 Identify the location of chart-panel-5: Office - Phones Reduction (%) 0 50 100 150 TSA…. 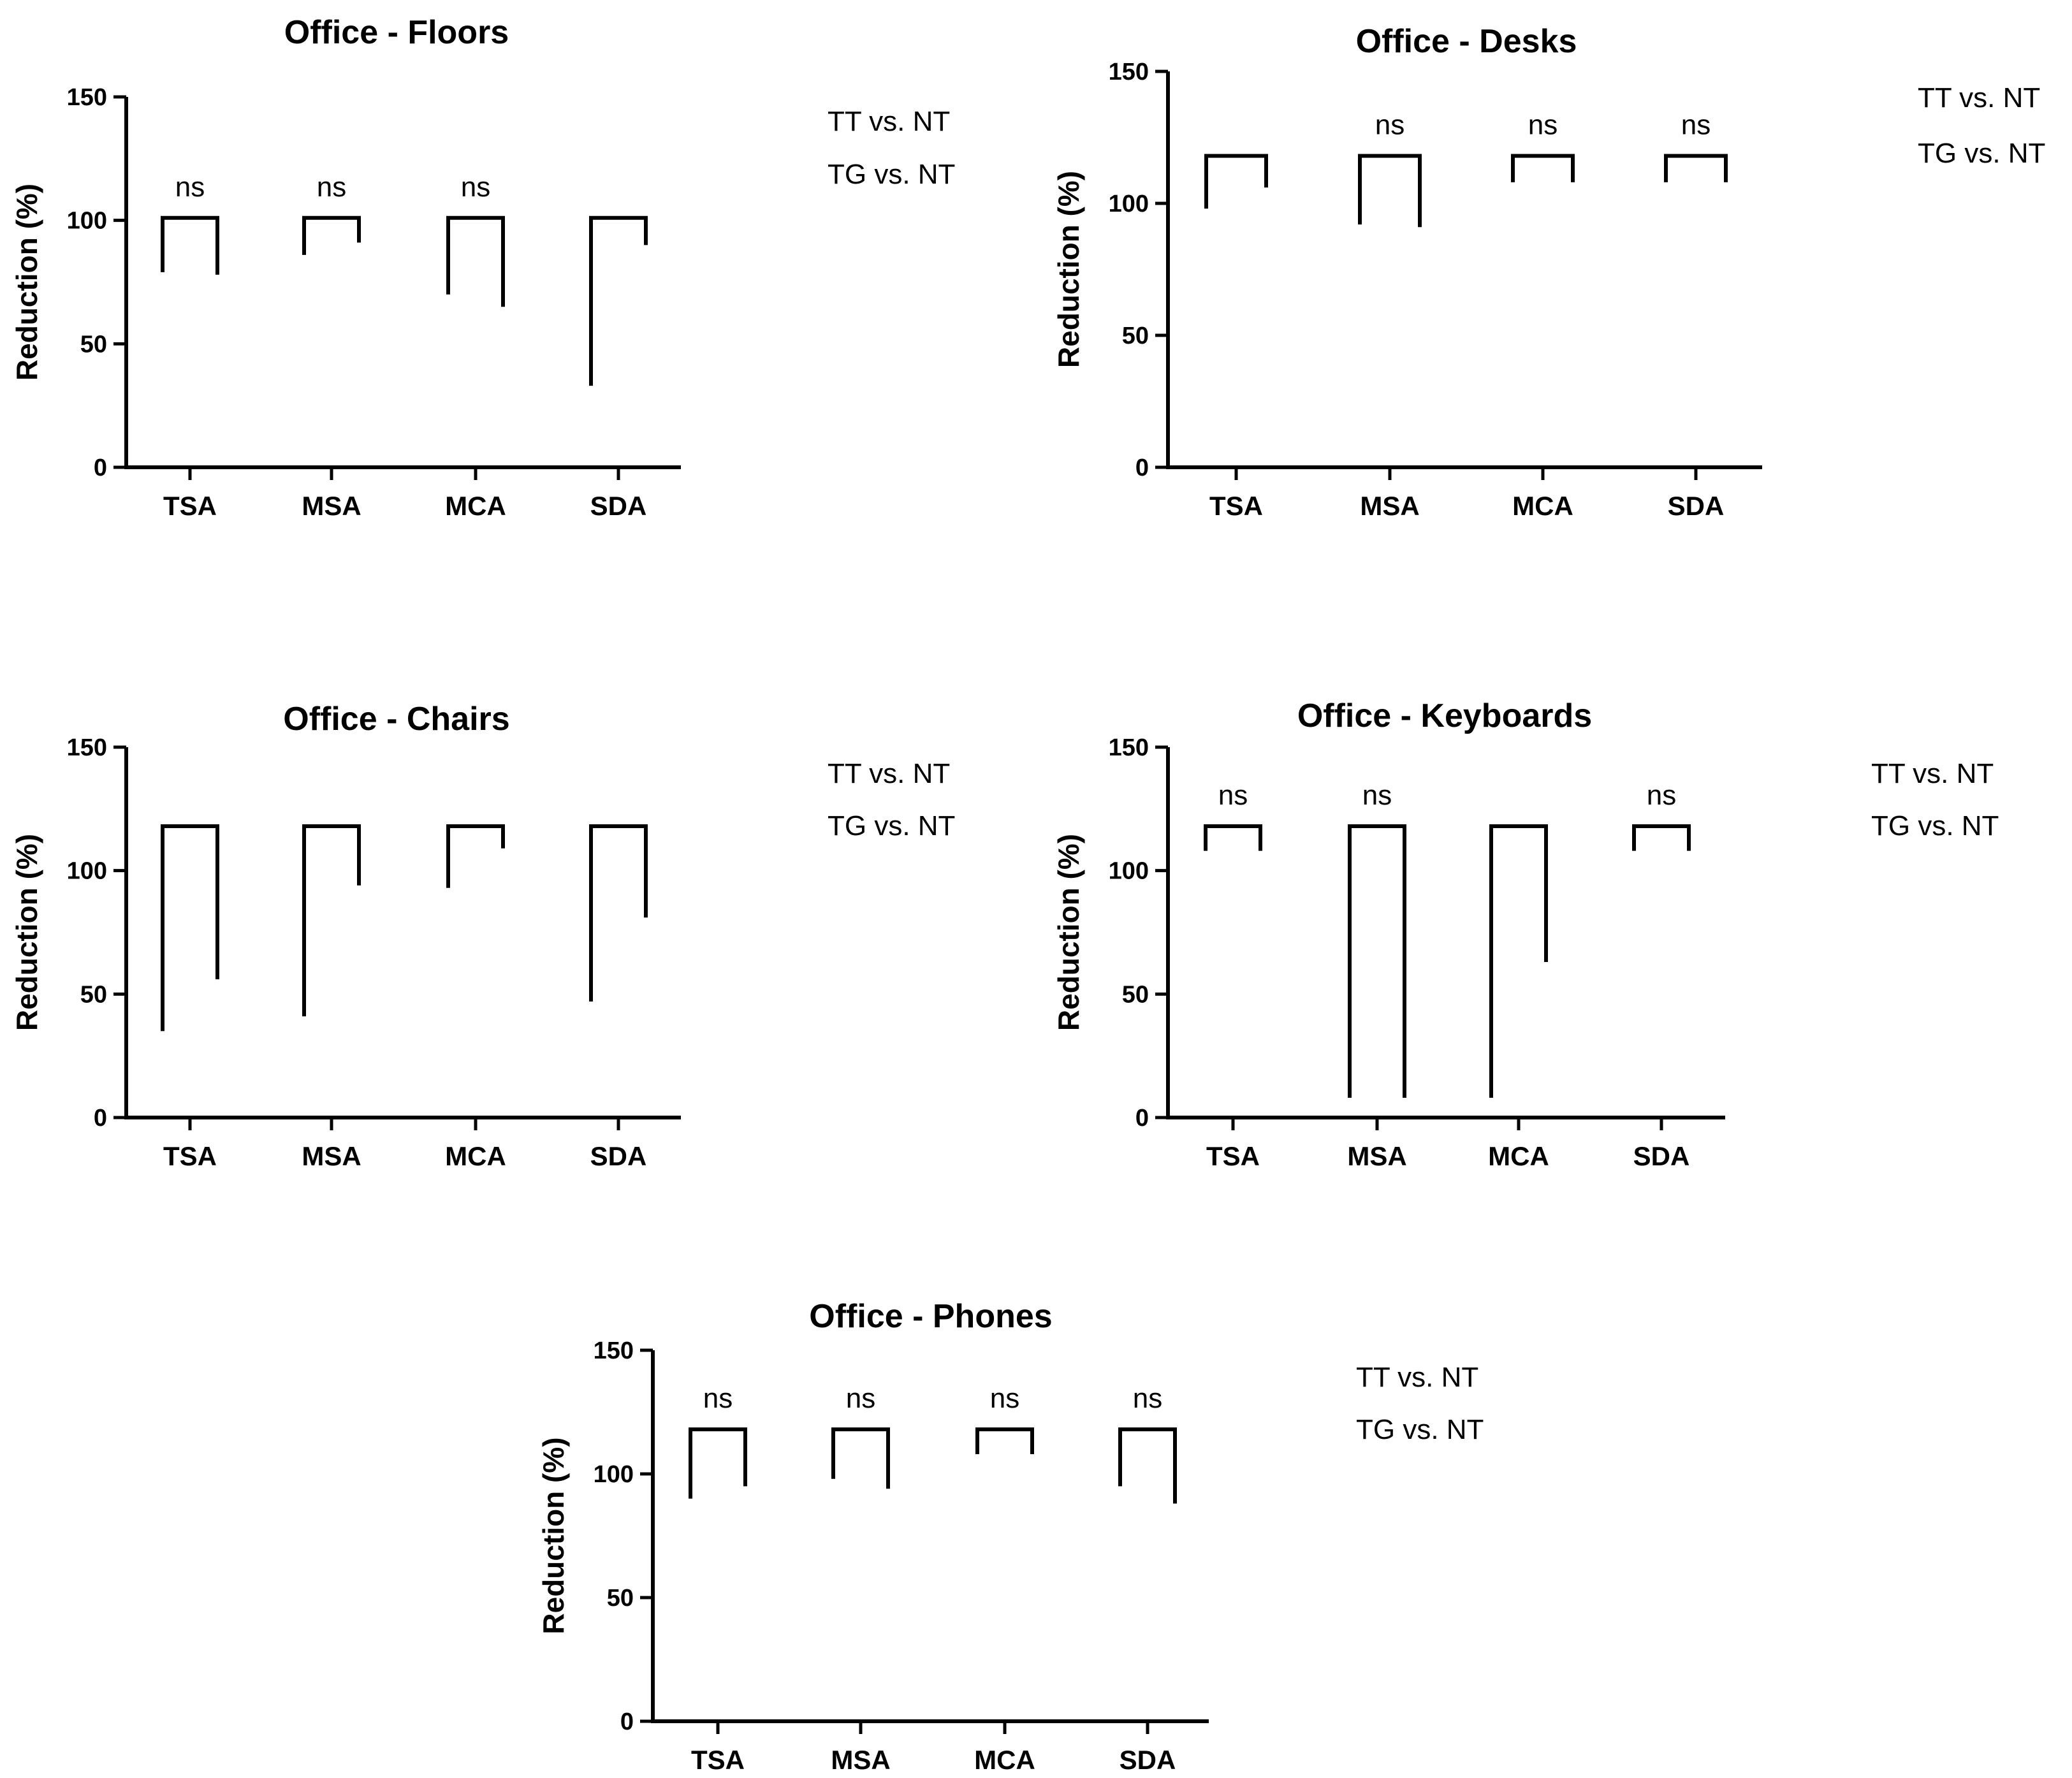
(1010, 1536).